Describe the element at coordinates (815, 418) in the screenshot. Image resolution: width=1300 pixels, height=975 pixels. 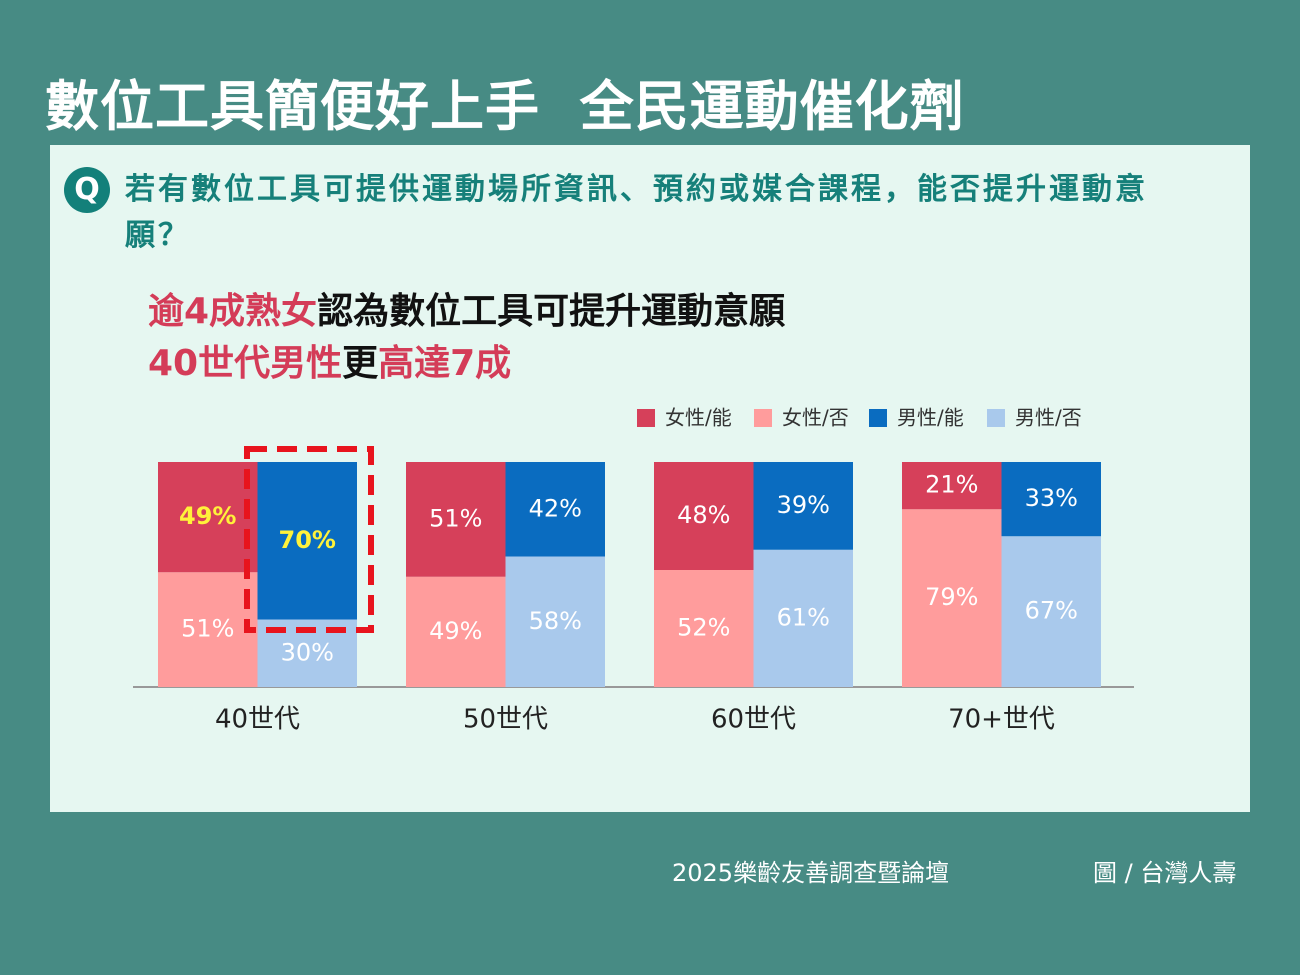
I see `legend-label: 女性/否` at that location.